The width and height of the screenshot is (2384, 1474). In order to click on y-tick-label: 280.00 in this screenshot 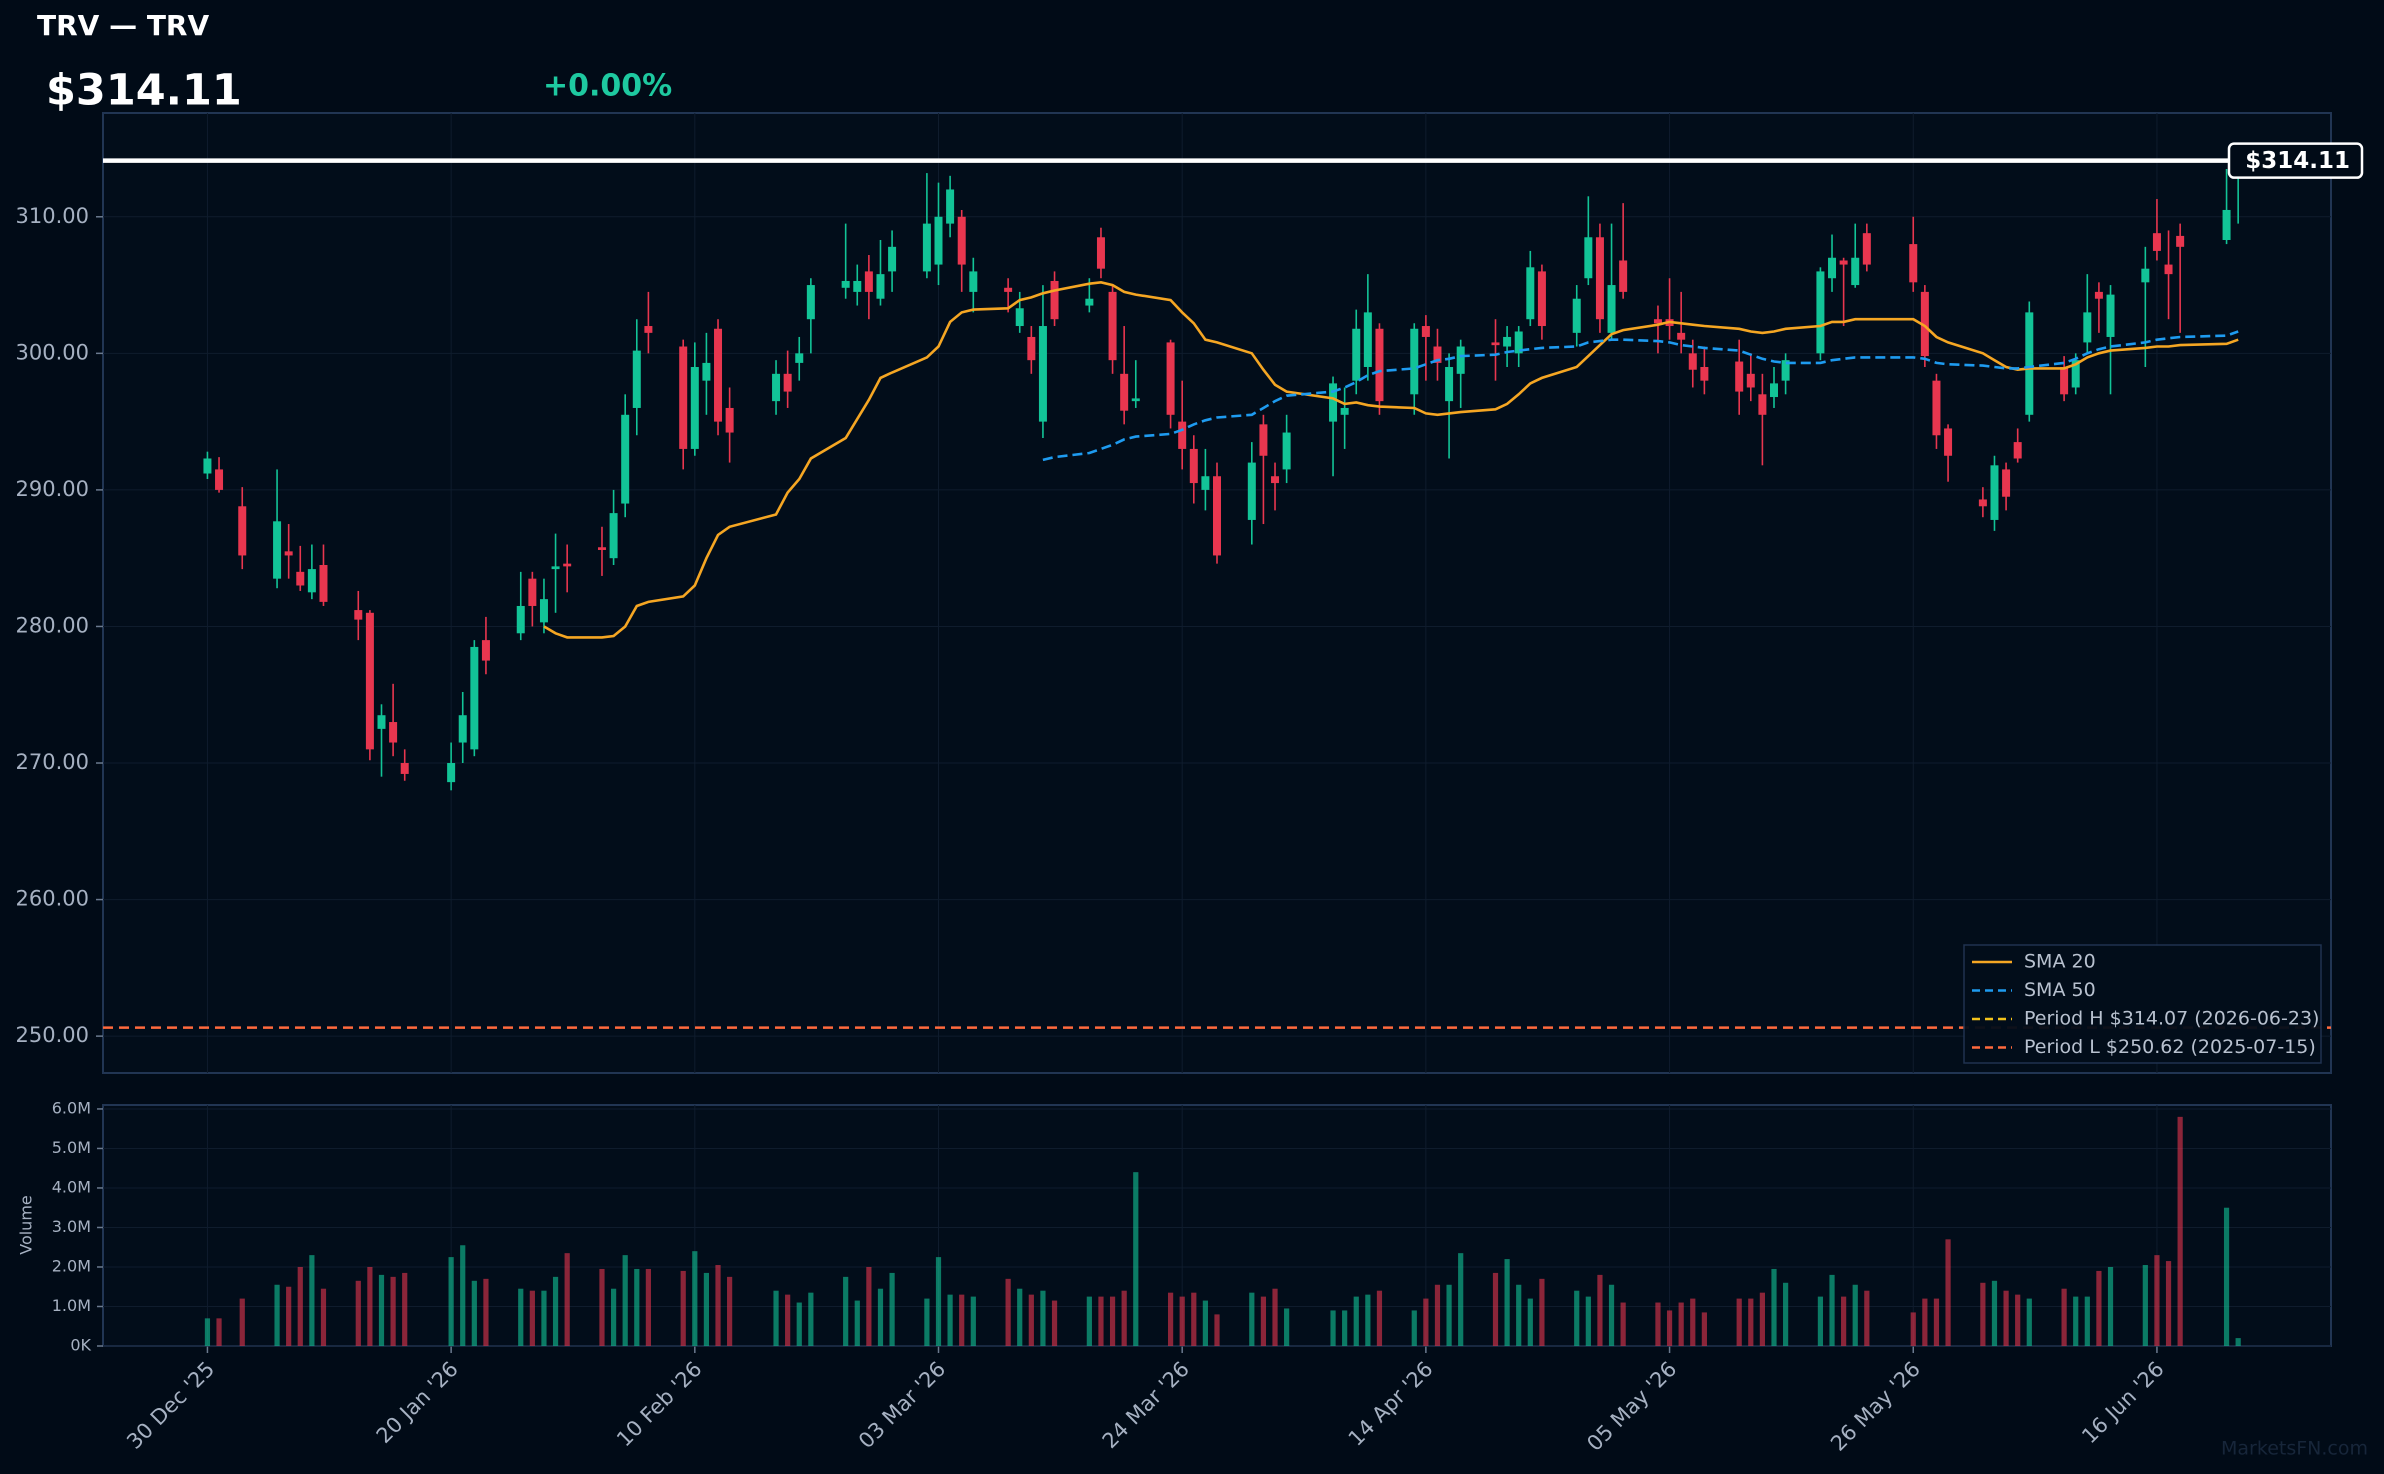, I will do `click(52, 625)`.